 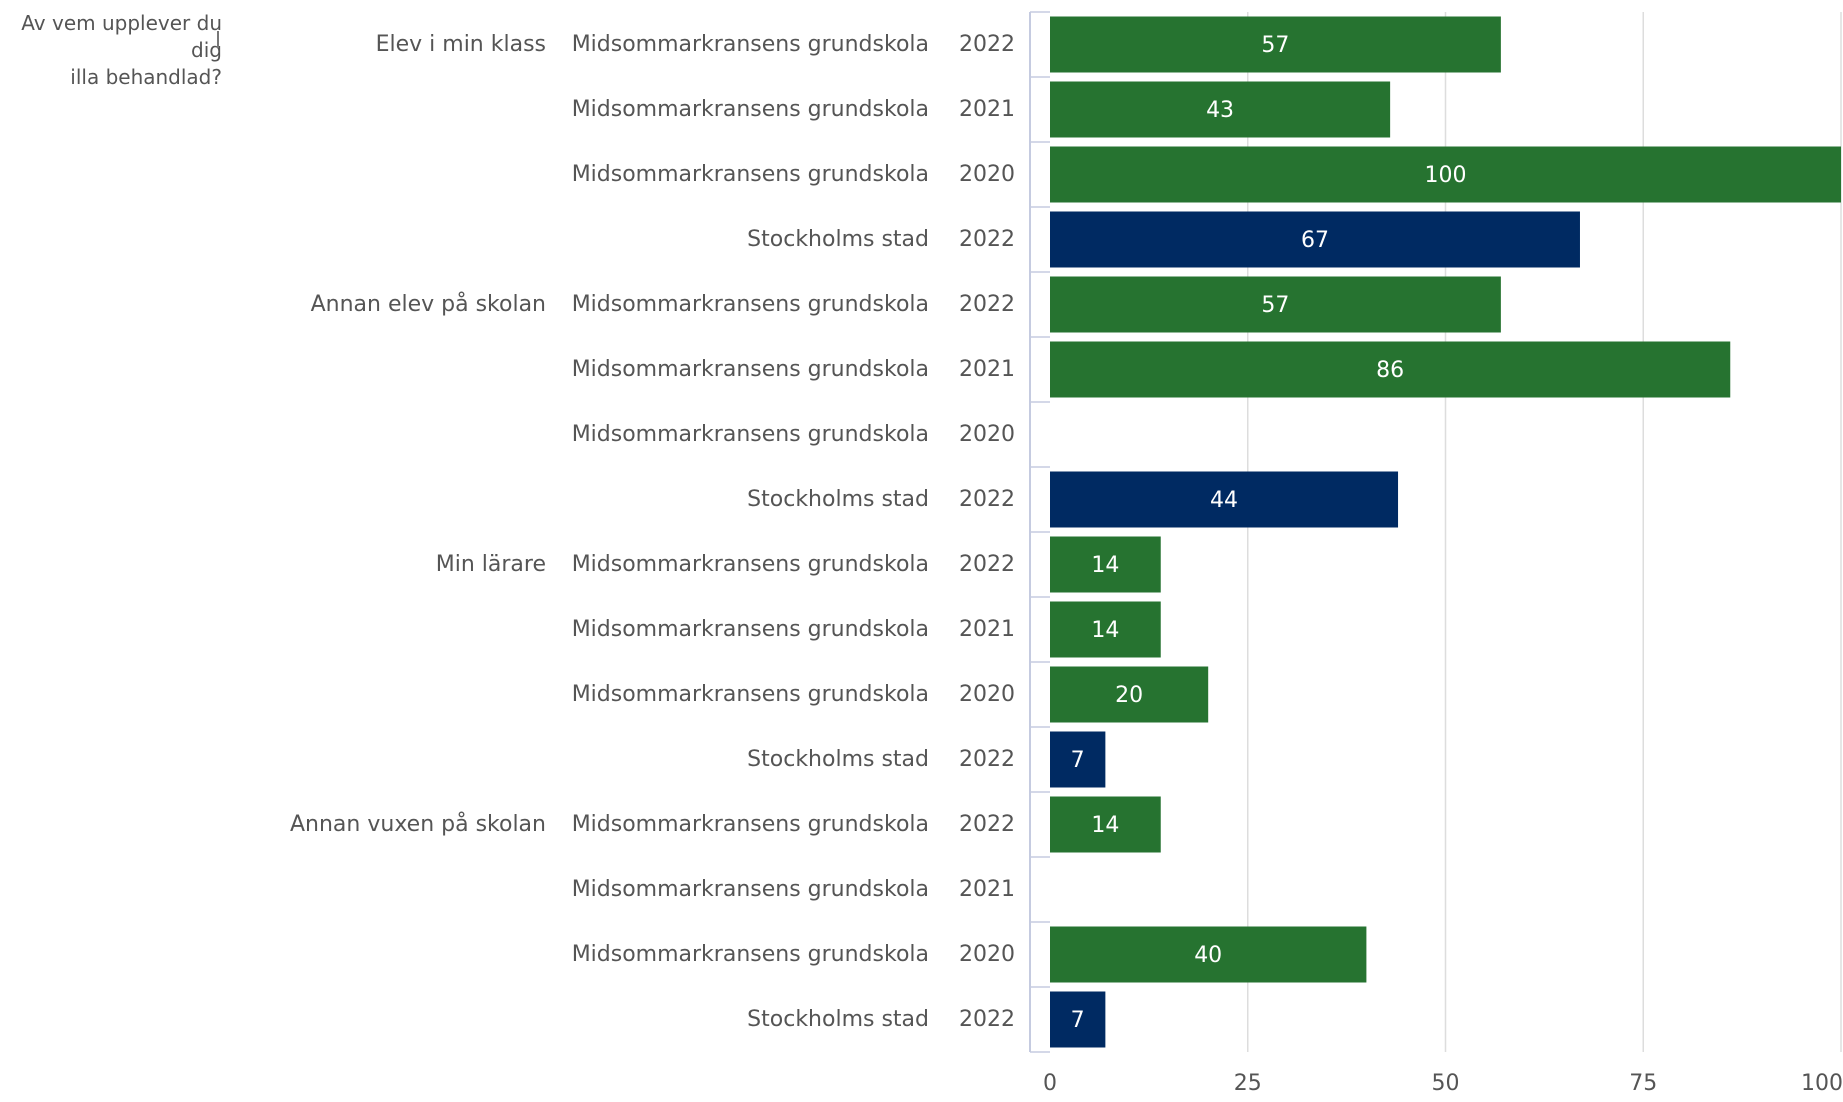 I want to click on x-tick-label: 0, so click(x=1050, y=1083).